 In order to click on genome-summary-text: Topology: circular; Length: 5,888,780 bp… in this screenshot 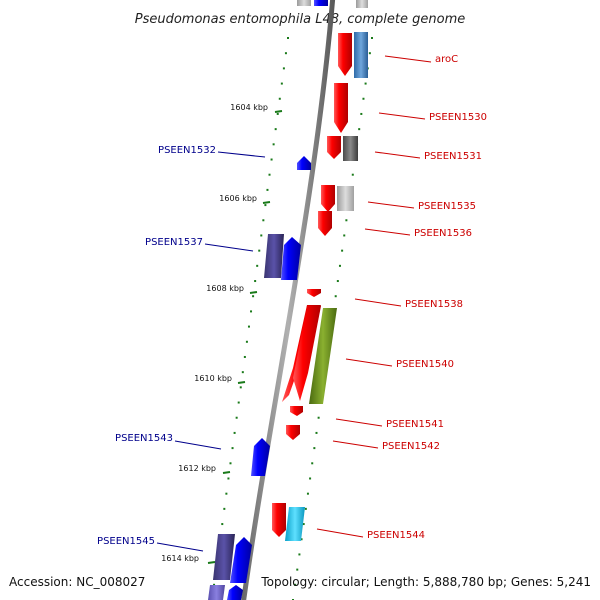, I will do `click(425, 582)`.